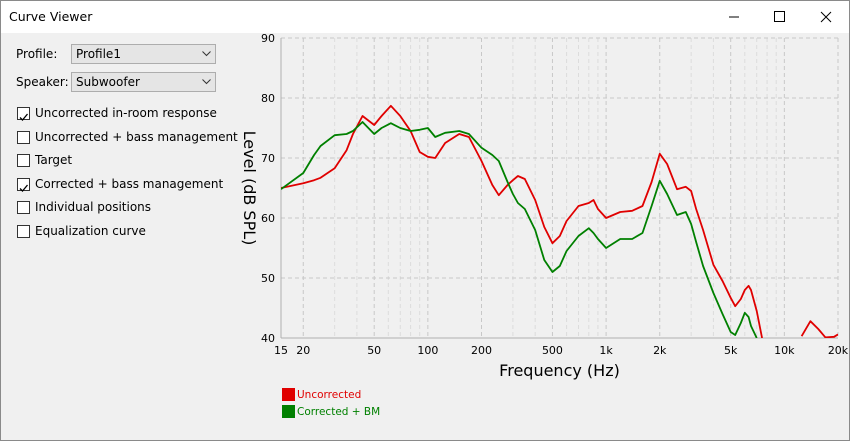 The height and width of the screenshot is (441, 850). I want to click on checkbox-label: Individual positions, so click(93, 207).